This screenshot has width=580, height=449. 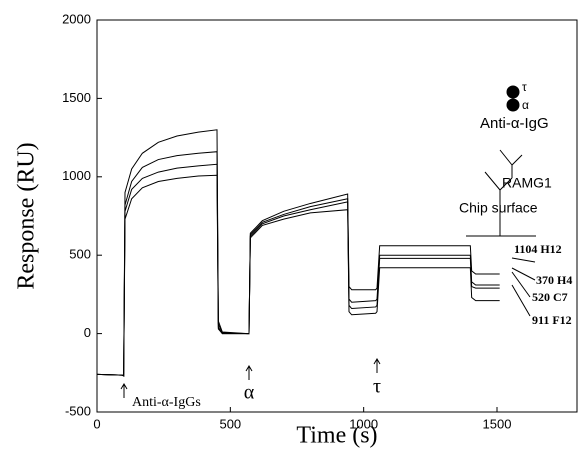 I want to click on x-tick-label: 0, so click(x=96, y=423).